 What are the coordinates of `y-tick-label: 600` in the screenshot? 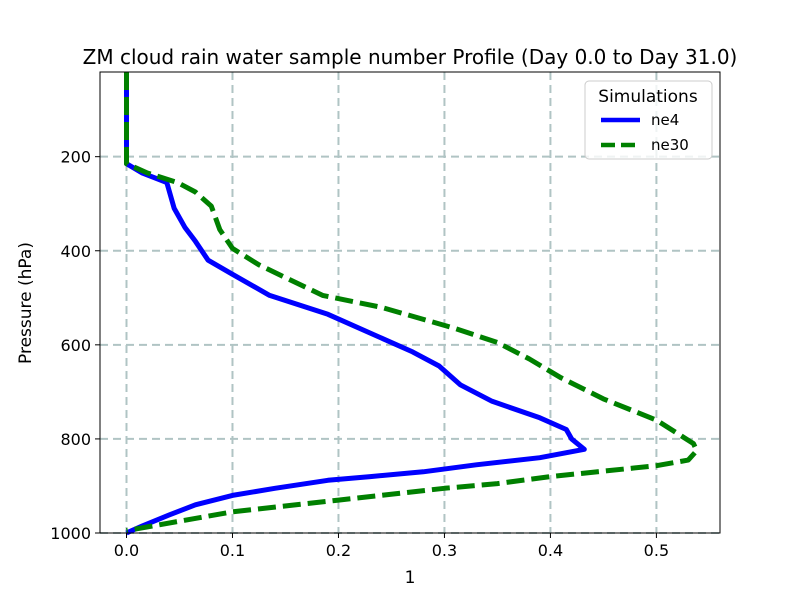 It's located at (75, 345).